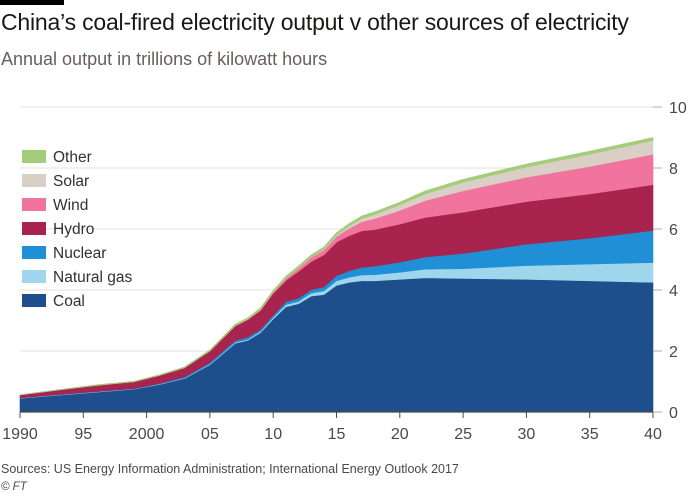 The width and height of the screenshot is (700, 500). I want to click on y-tick-label: 10, so click(678, 108).